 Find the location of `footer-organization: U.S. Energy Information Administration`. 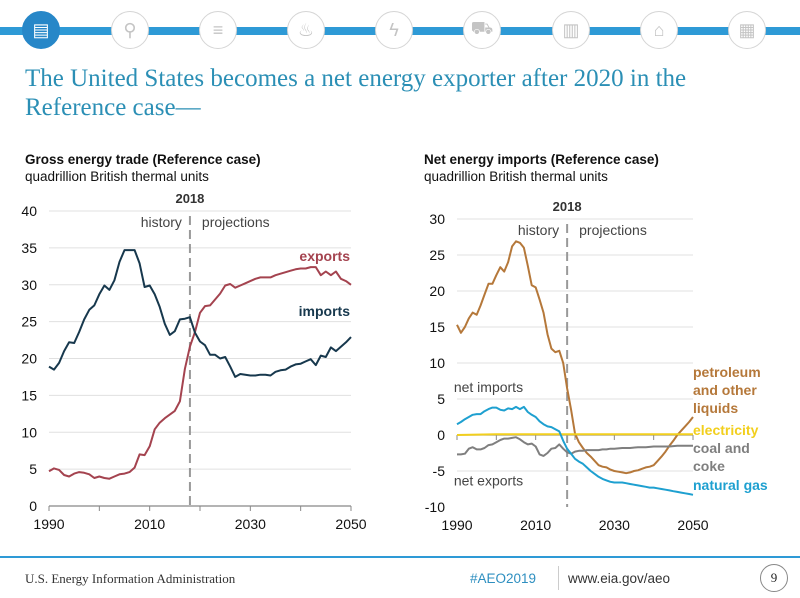

footer-organization: U.S. Energy Information Administration is located at coordinates (130, 578).